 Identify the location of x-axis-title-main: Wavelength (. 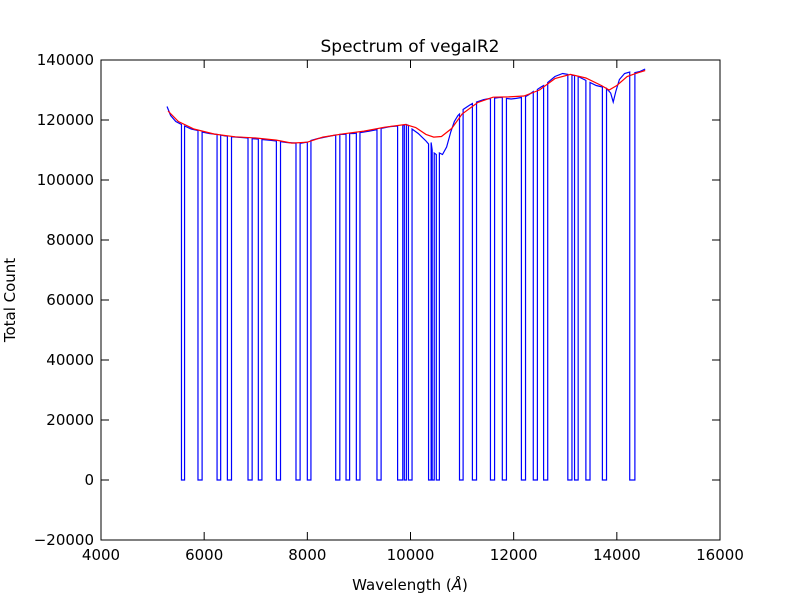
(402, 585).